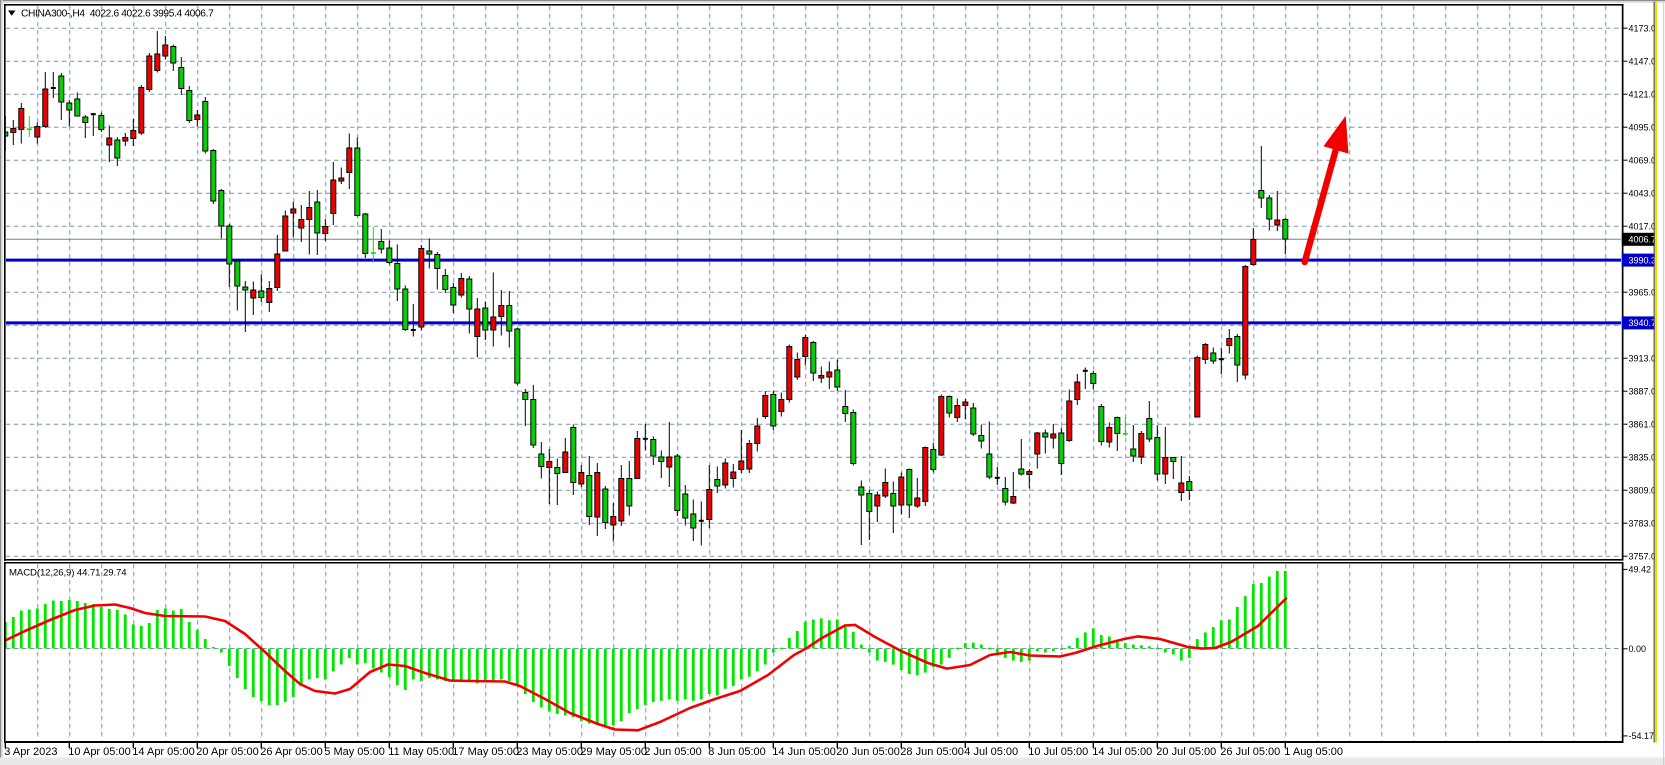 The width and height of the screenshot is (1665, 765). Describe the element at coordinates (163, 752) in the screenshot. I see `svg-text: 14 Apr 05:00` at that location.